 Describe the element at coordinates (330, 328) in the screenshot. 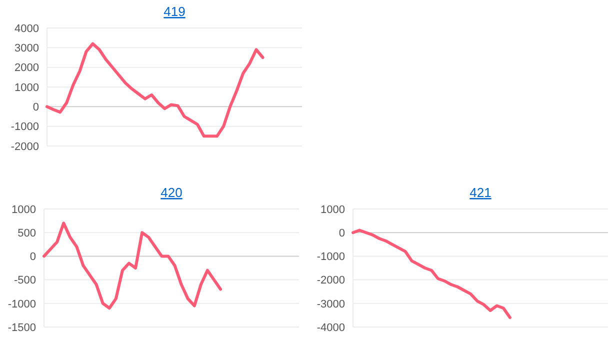

I see `y-tick-label: -4000` at that location.